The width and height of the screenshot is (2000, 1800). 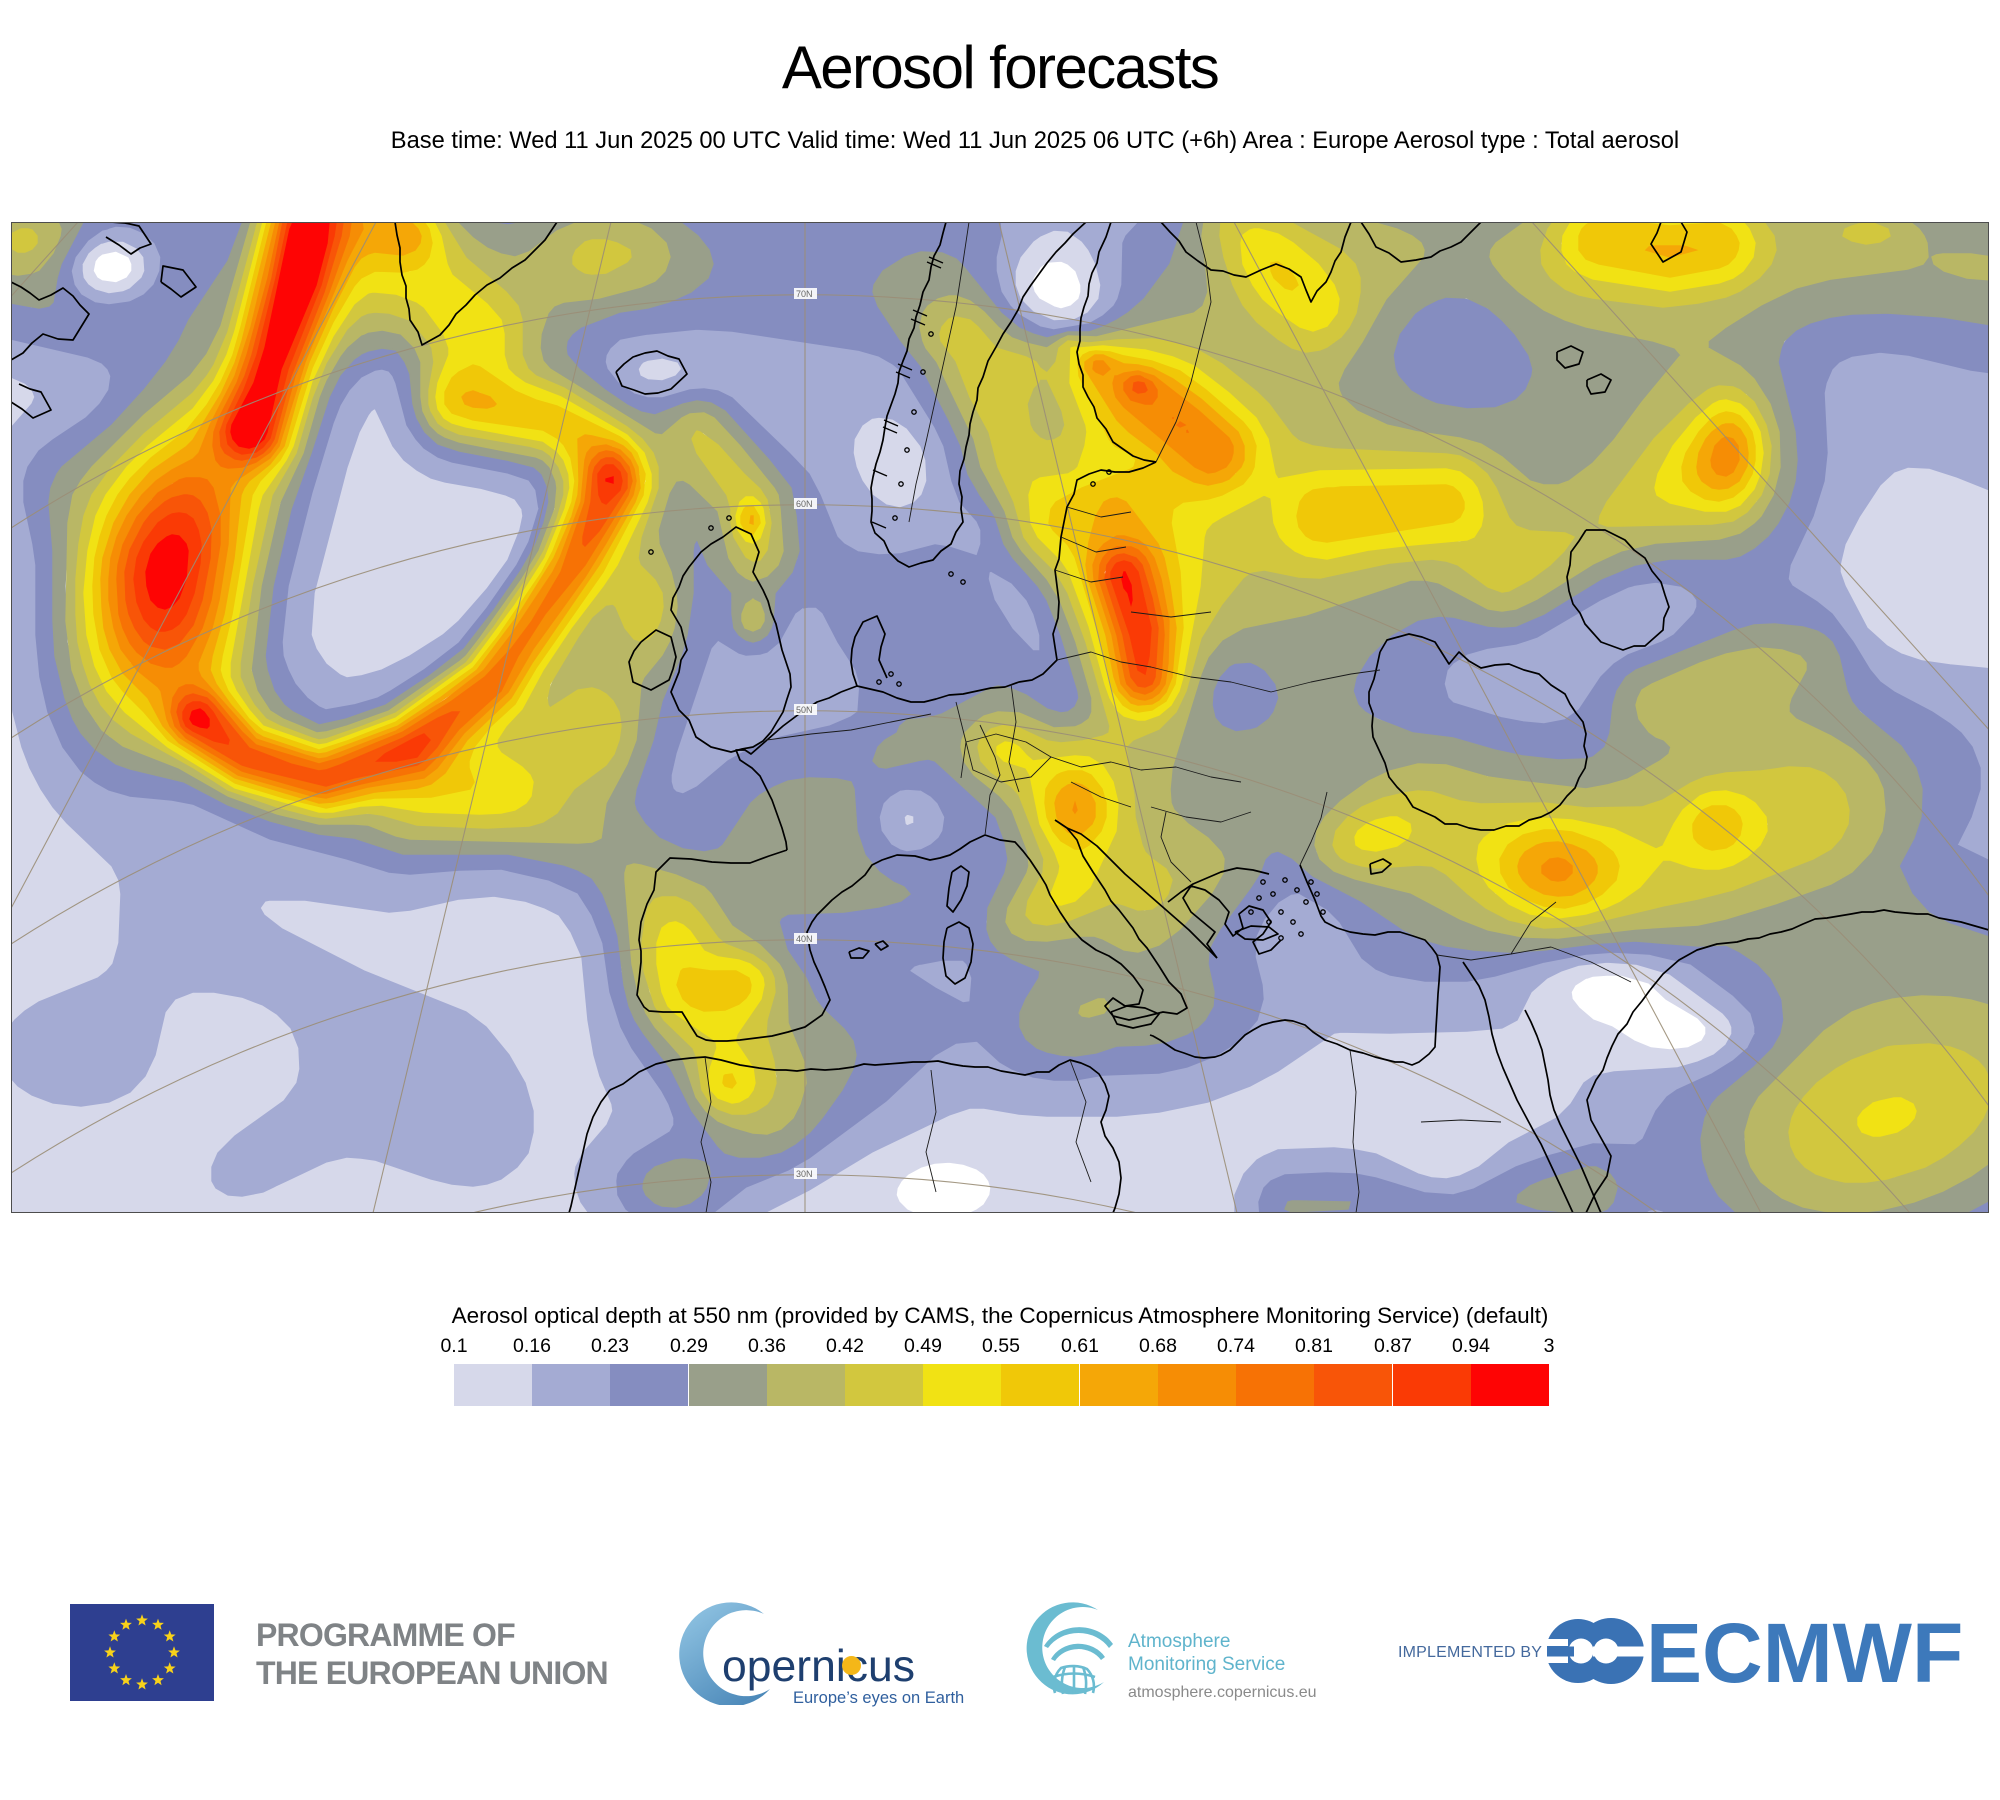 I want to click on svg-text: 50N, so click(x=804, y=710).